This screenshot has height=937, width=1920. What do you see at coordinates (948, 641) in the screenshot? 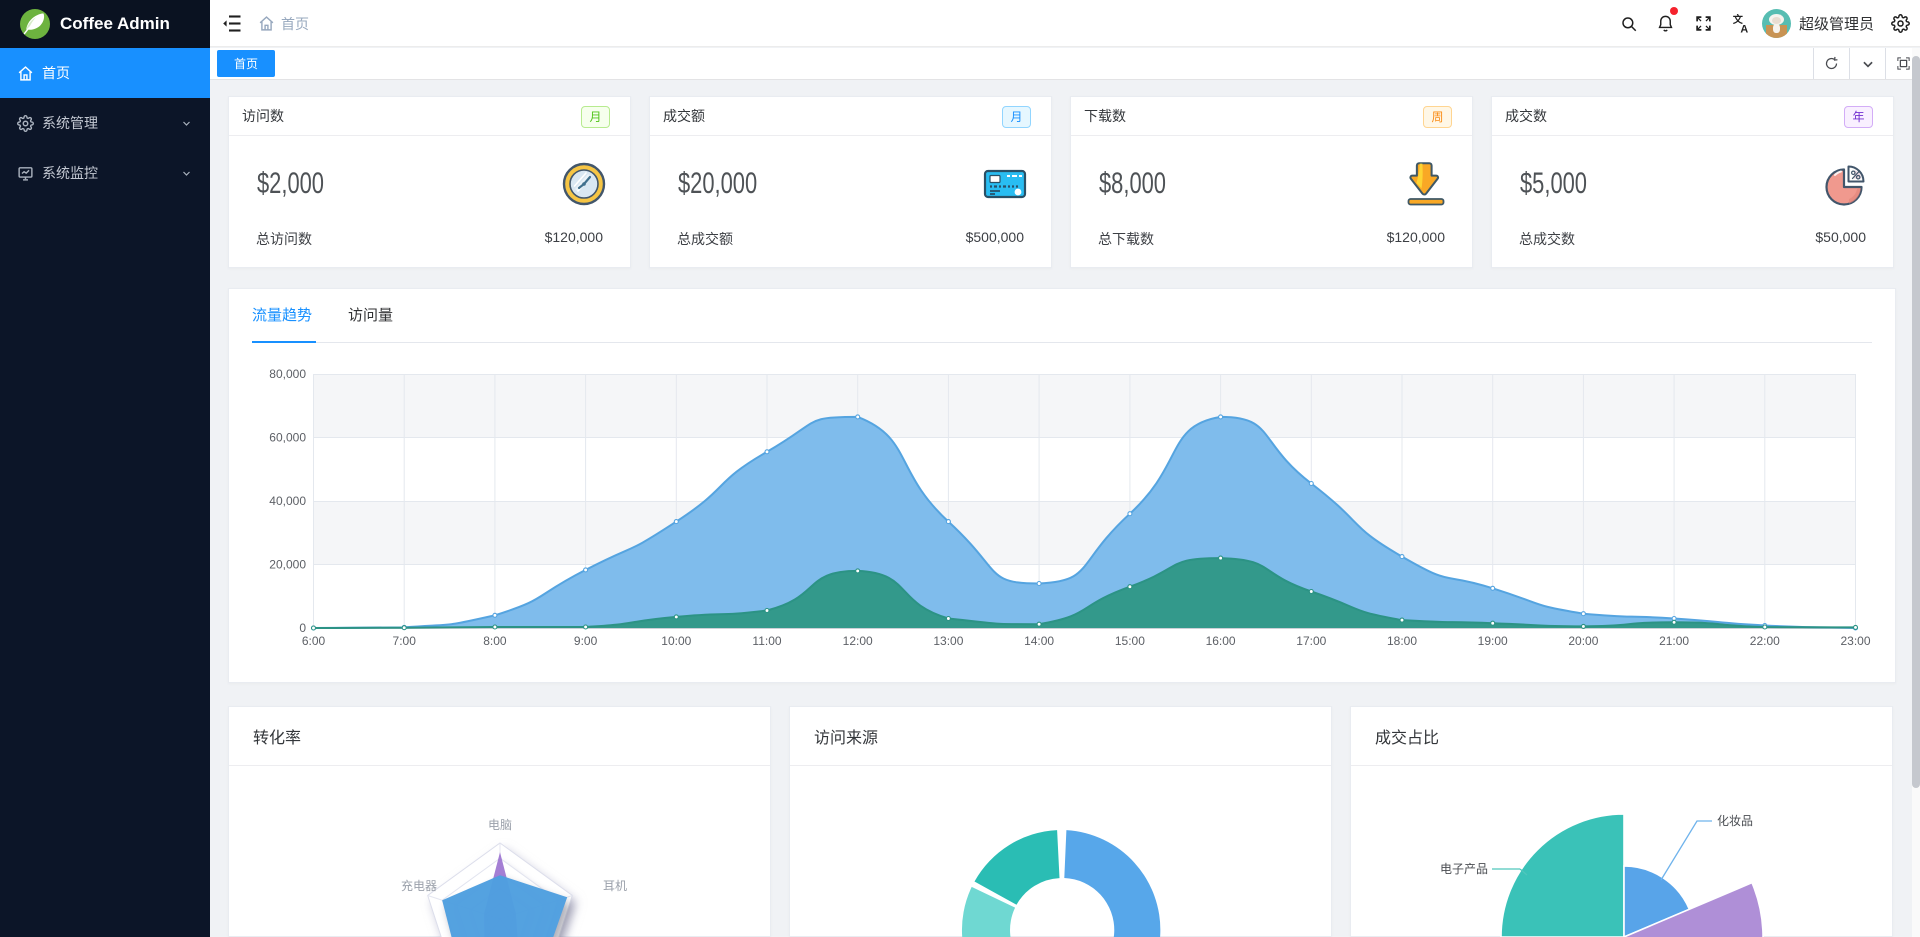
I see `svg-text: 13:00` at bounding box center [948, 641].